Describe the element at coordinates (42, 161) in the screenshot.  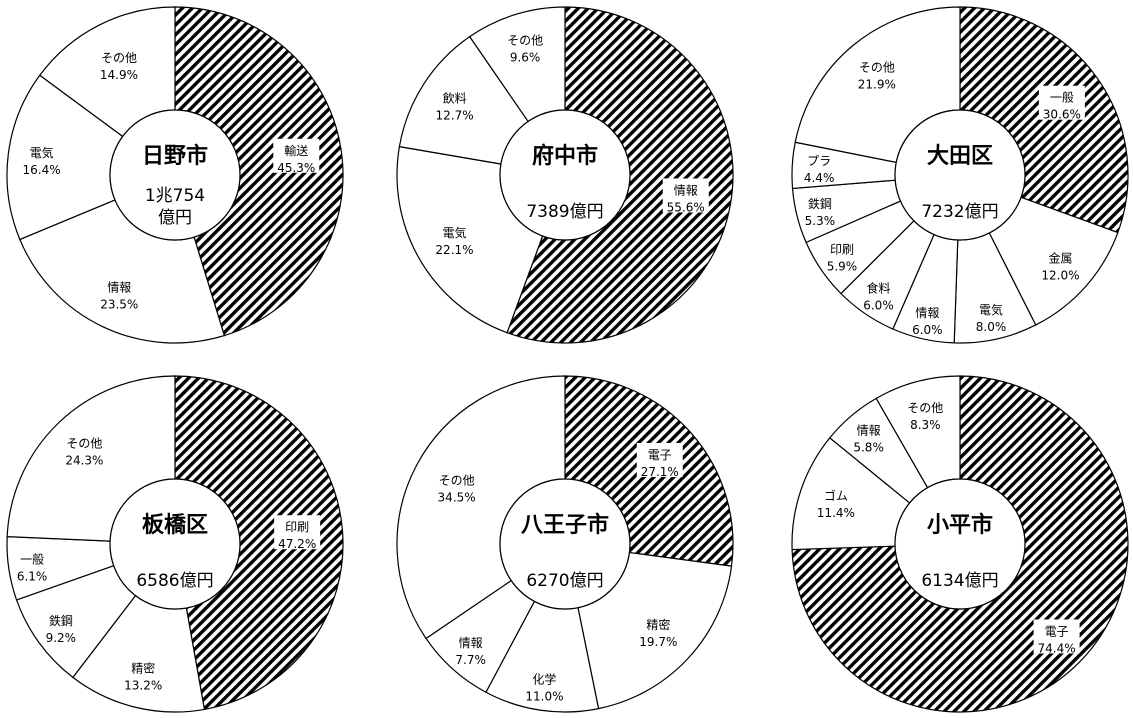
I see `slice-label-1-3: 電気 16.4%` at that location.